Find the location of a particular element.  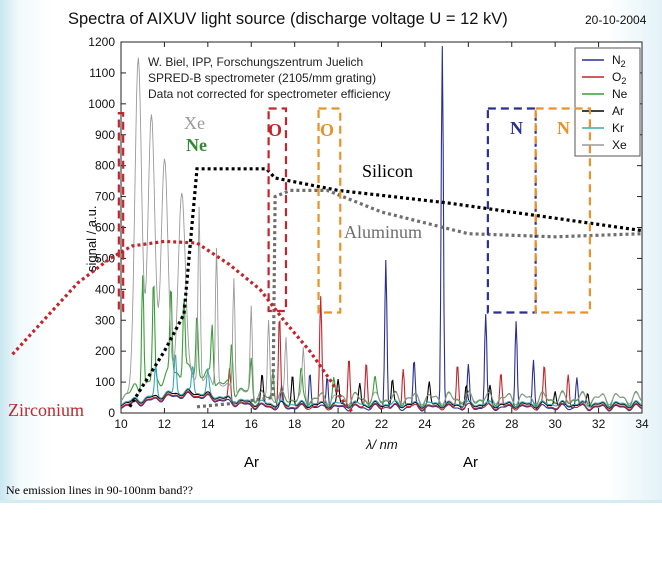

x-tick-label: 14 is located at coordinates (208, 424).